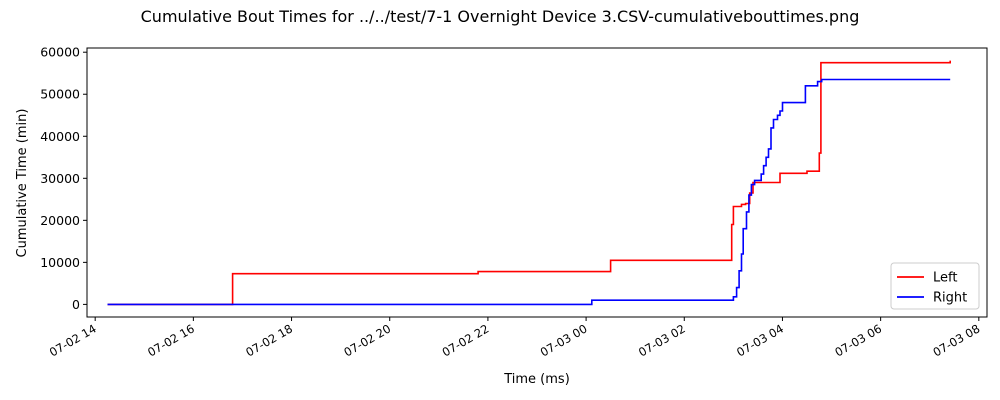 Image resolution: width=1000 pixels, height=400 pixels. Describe the element at coordinates (564, 340) in the screenshot. I see `x-tick-label: 07-03 00` at that location.